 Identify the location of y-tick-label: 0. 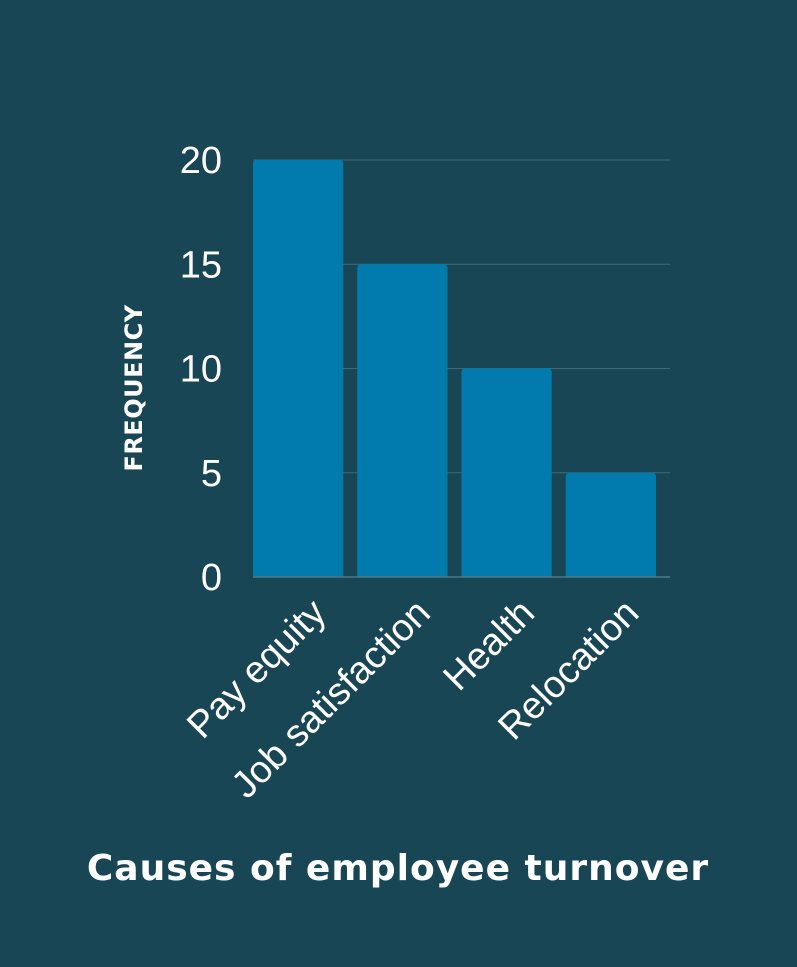
(211, 578).